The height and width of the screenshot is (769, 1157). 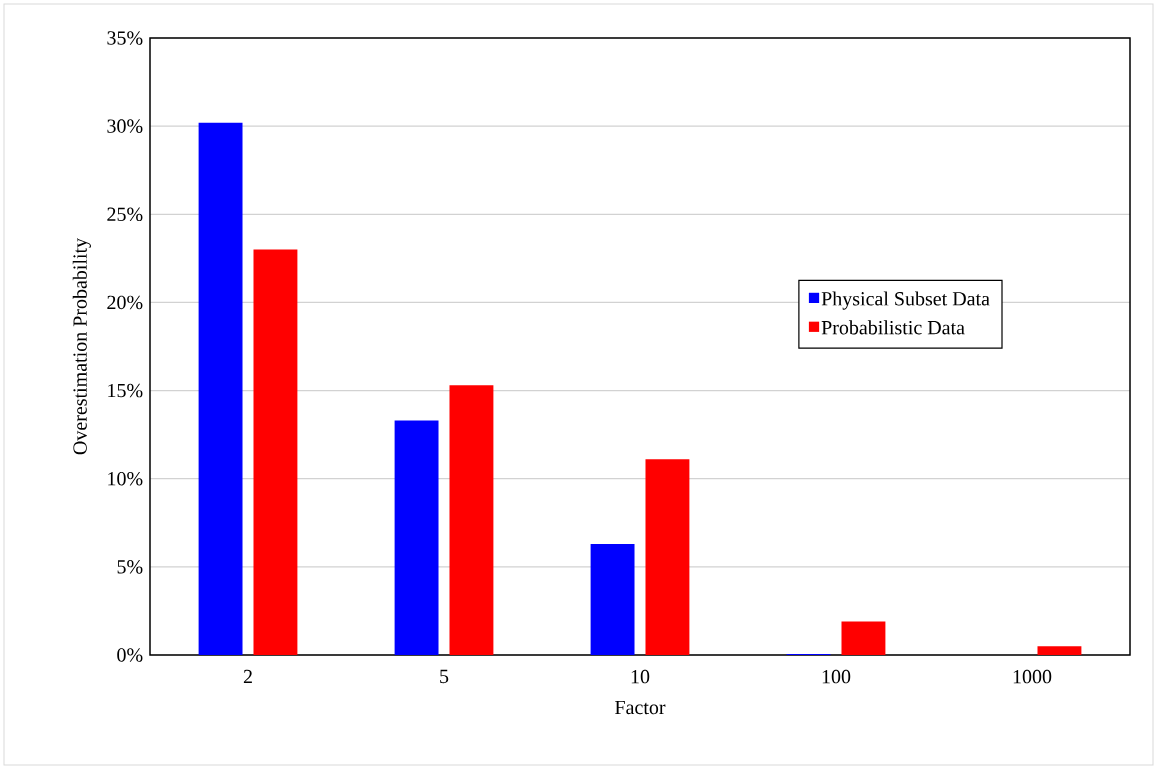 I want to click on x-axis-title: Factor, so click(x=640, y=707).